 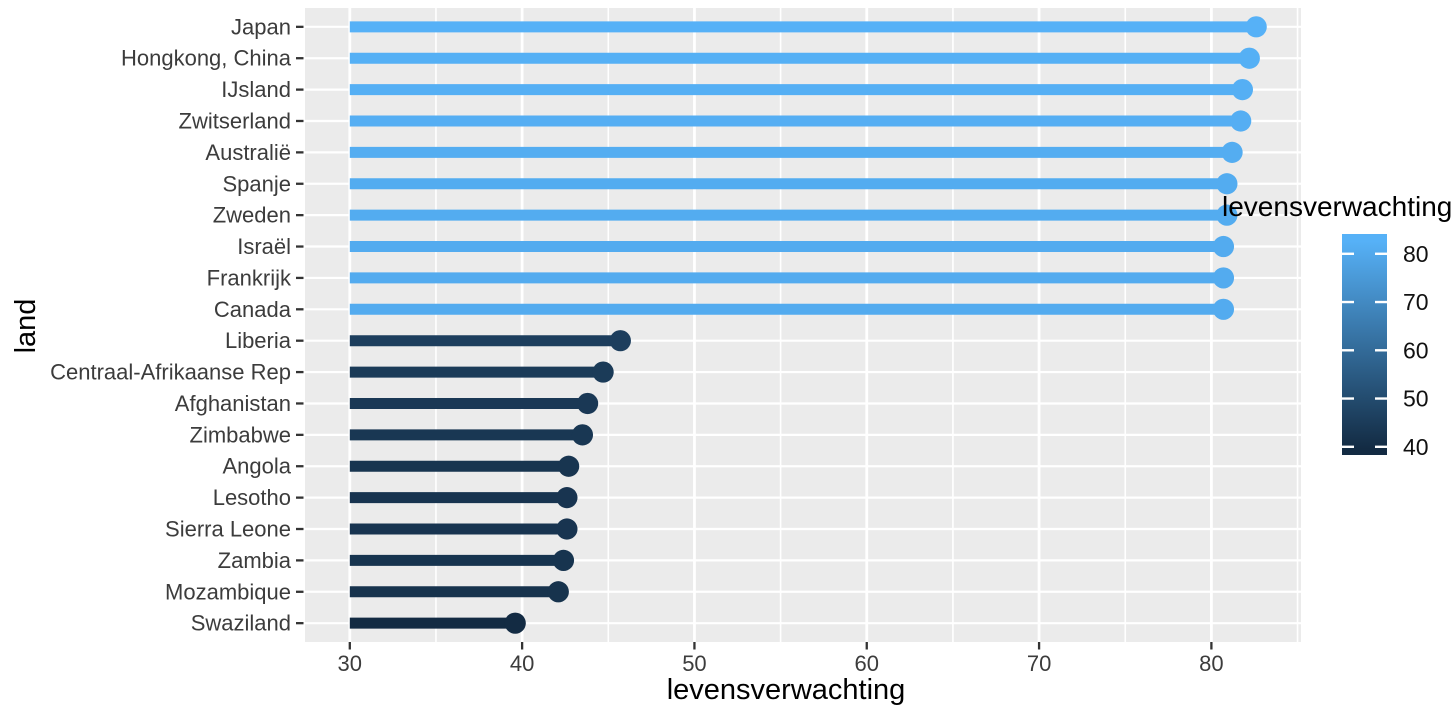 What do you see at coordinates (249, 277) in the screenshot?
I see `country-tick-label: Frankrijk` at bounding box center [249, 277].